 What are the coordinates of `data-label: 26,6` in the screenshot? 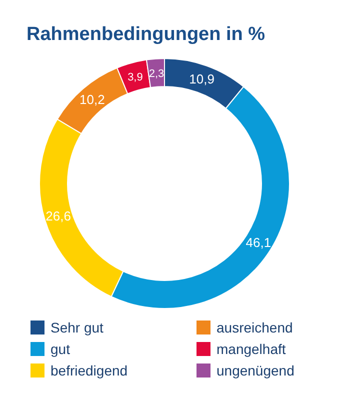 It's located at (58, 216).